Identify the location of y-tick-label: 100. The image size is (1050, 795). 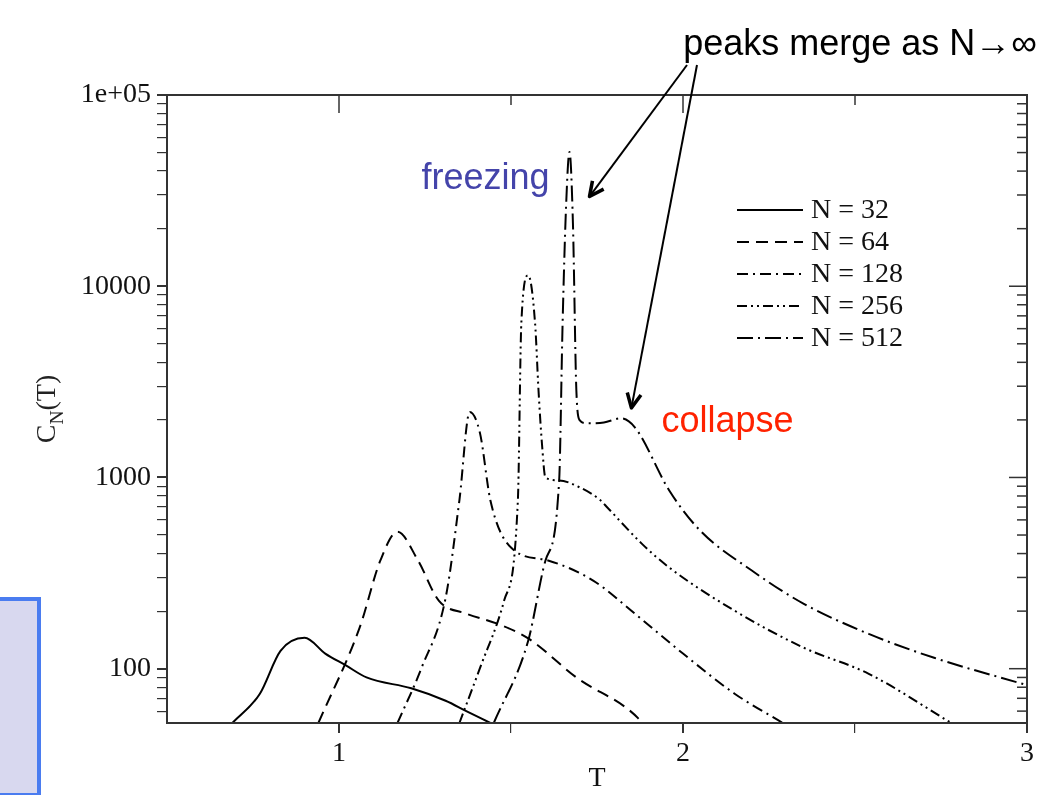
(130, 667).